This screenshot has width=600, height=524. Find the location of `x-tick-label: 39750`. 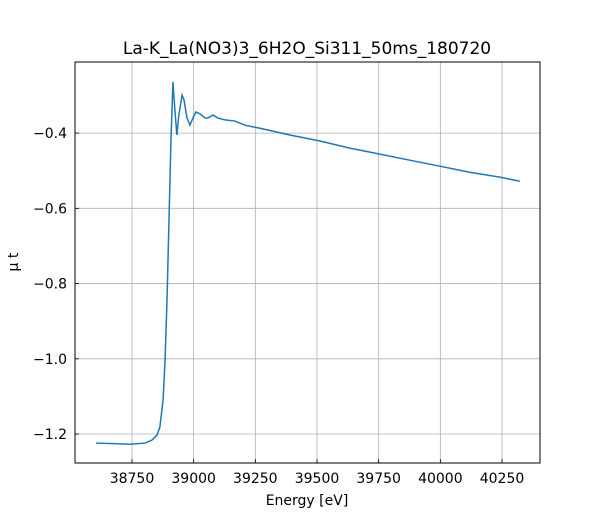

x-tick-label: 39750 is located at coordinates (378, 479).